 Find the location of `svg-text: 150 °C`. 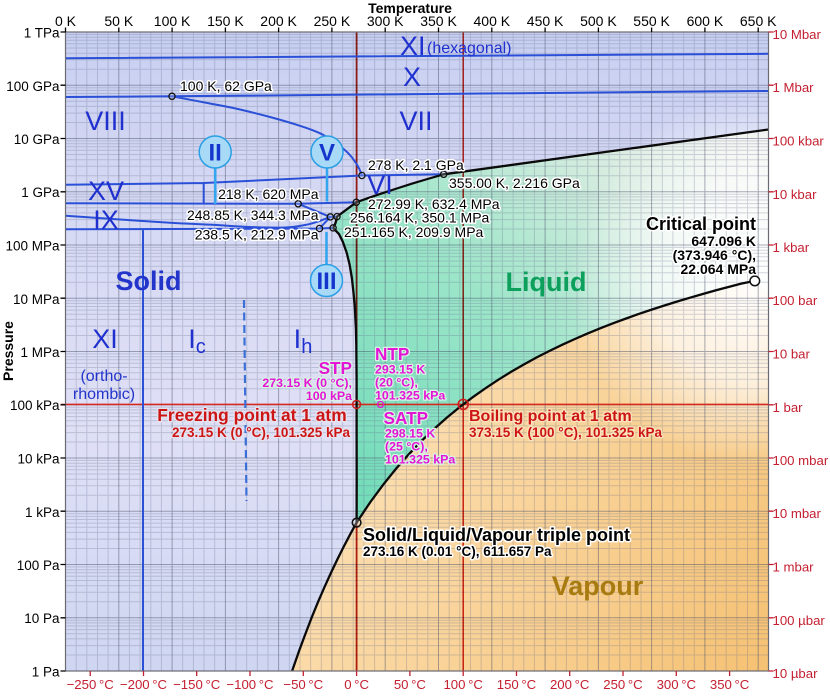

svg-text: 150 °C is located at coordinates (517, 684).